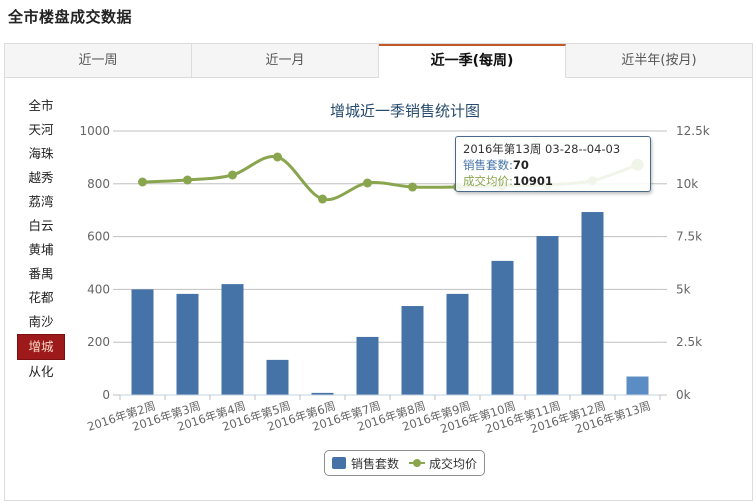 This screenshot has width=756, height=504. Describe the element at coordinates (41, 273) in the screenshot. I see `district-panyu: 番禺` at that location.